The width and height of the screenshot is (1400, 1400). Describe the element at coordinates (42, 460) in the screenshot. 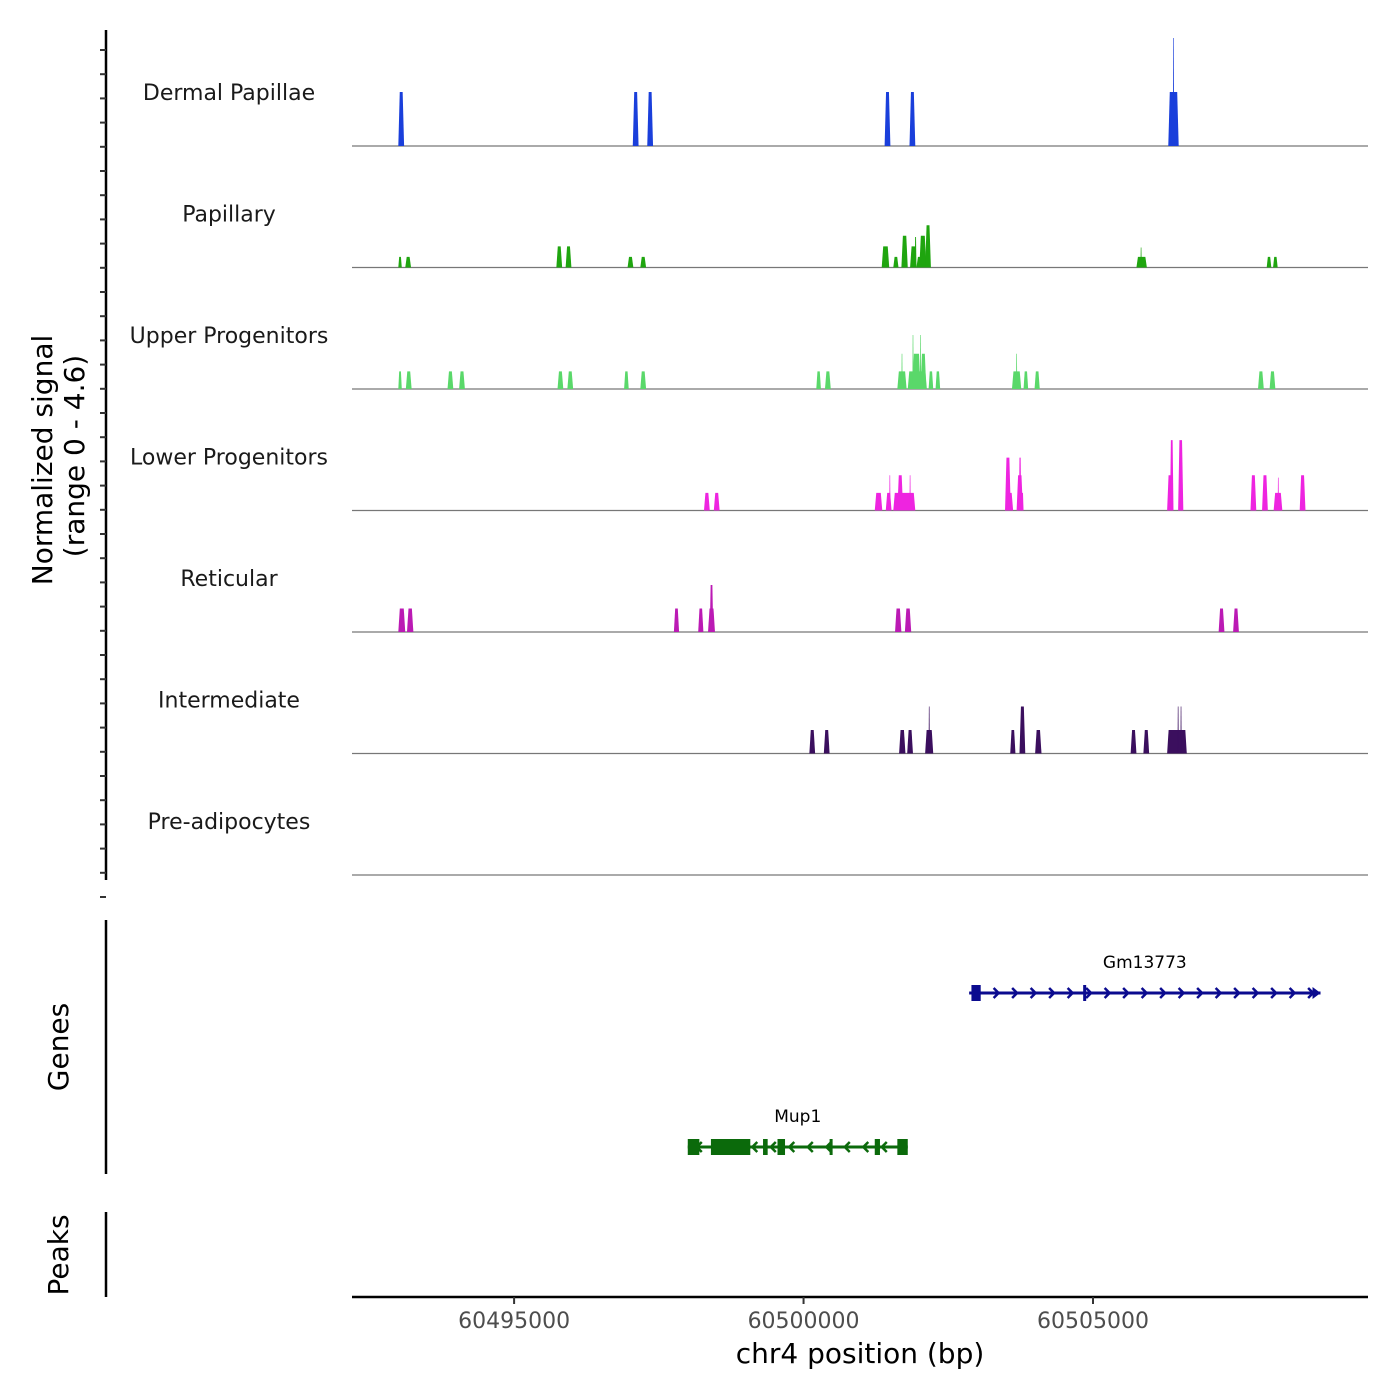

I see `y-axis-title-line1: Normalized signal` at that location.